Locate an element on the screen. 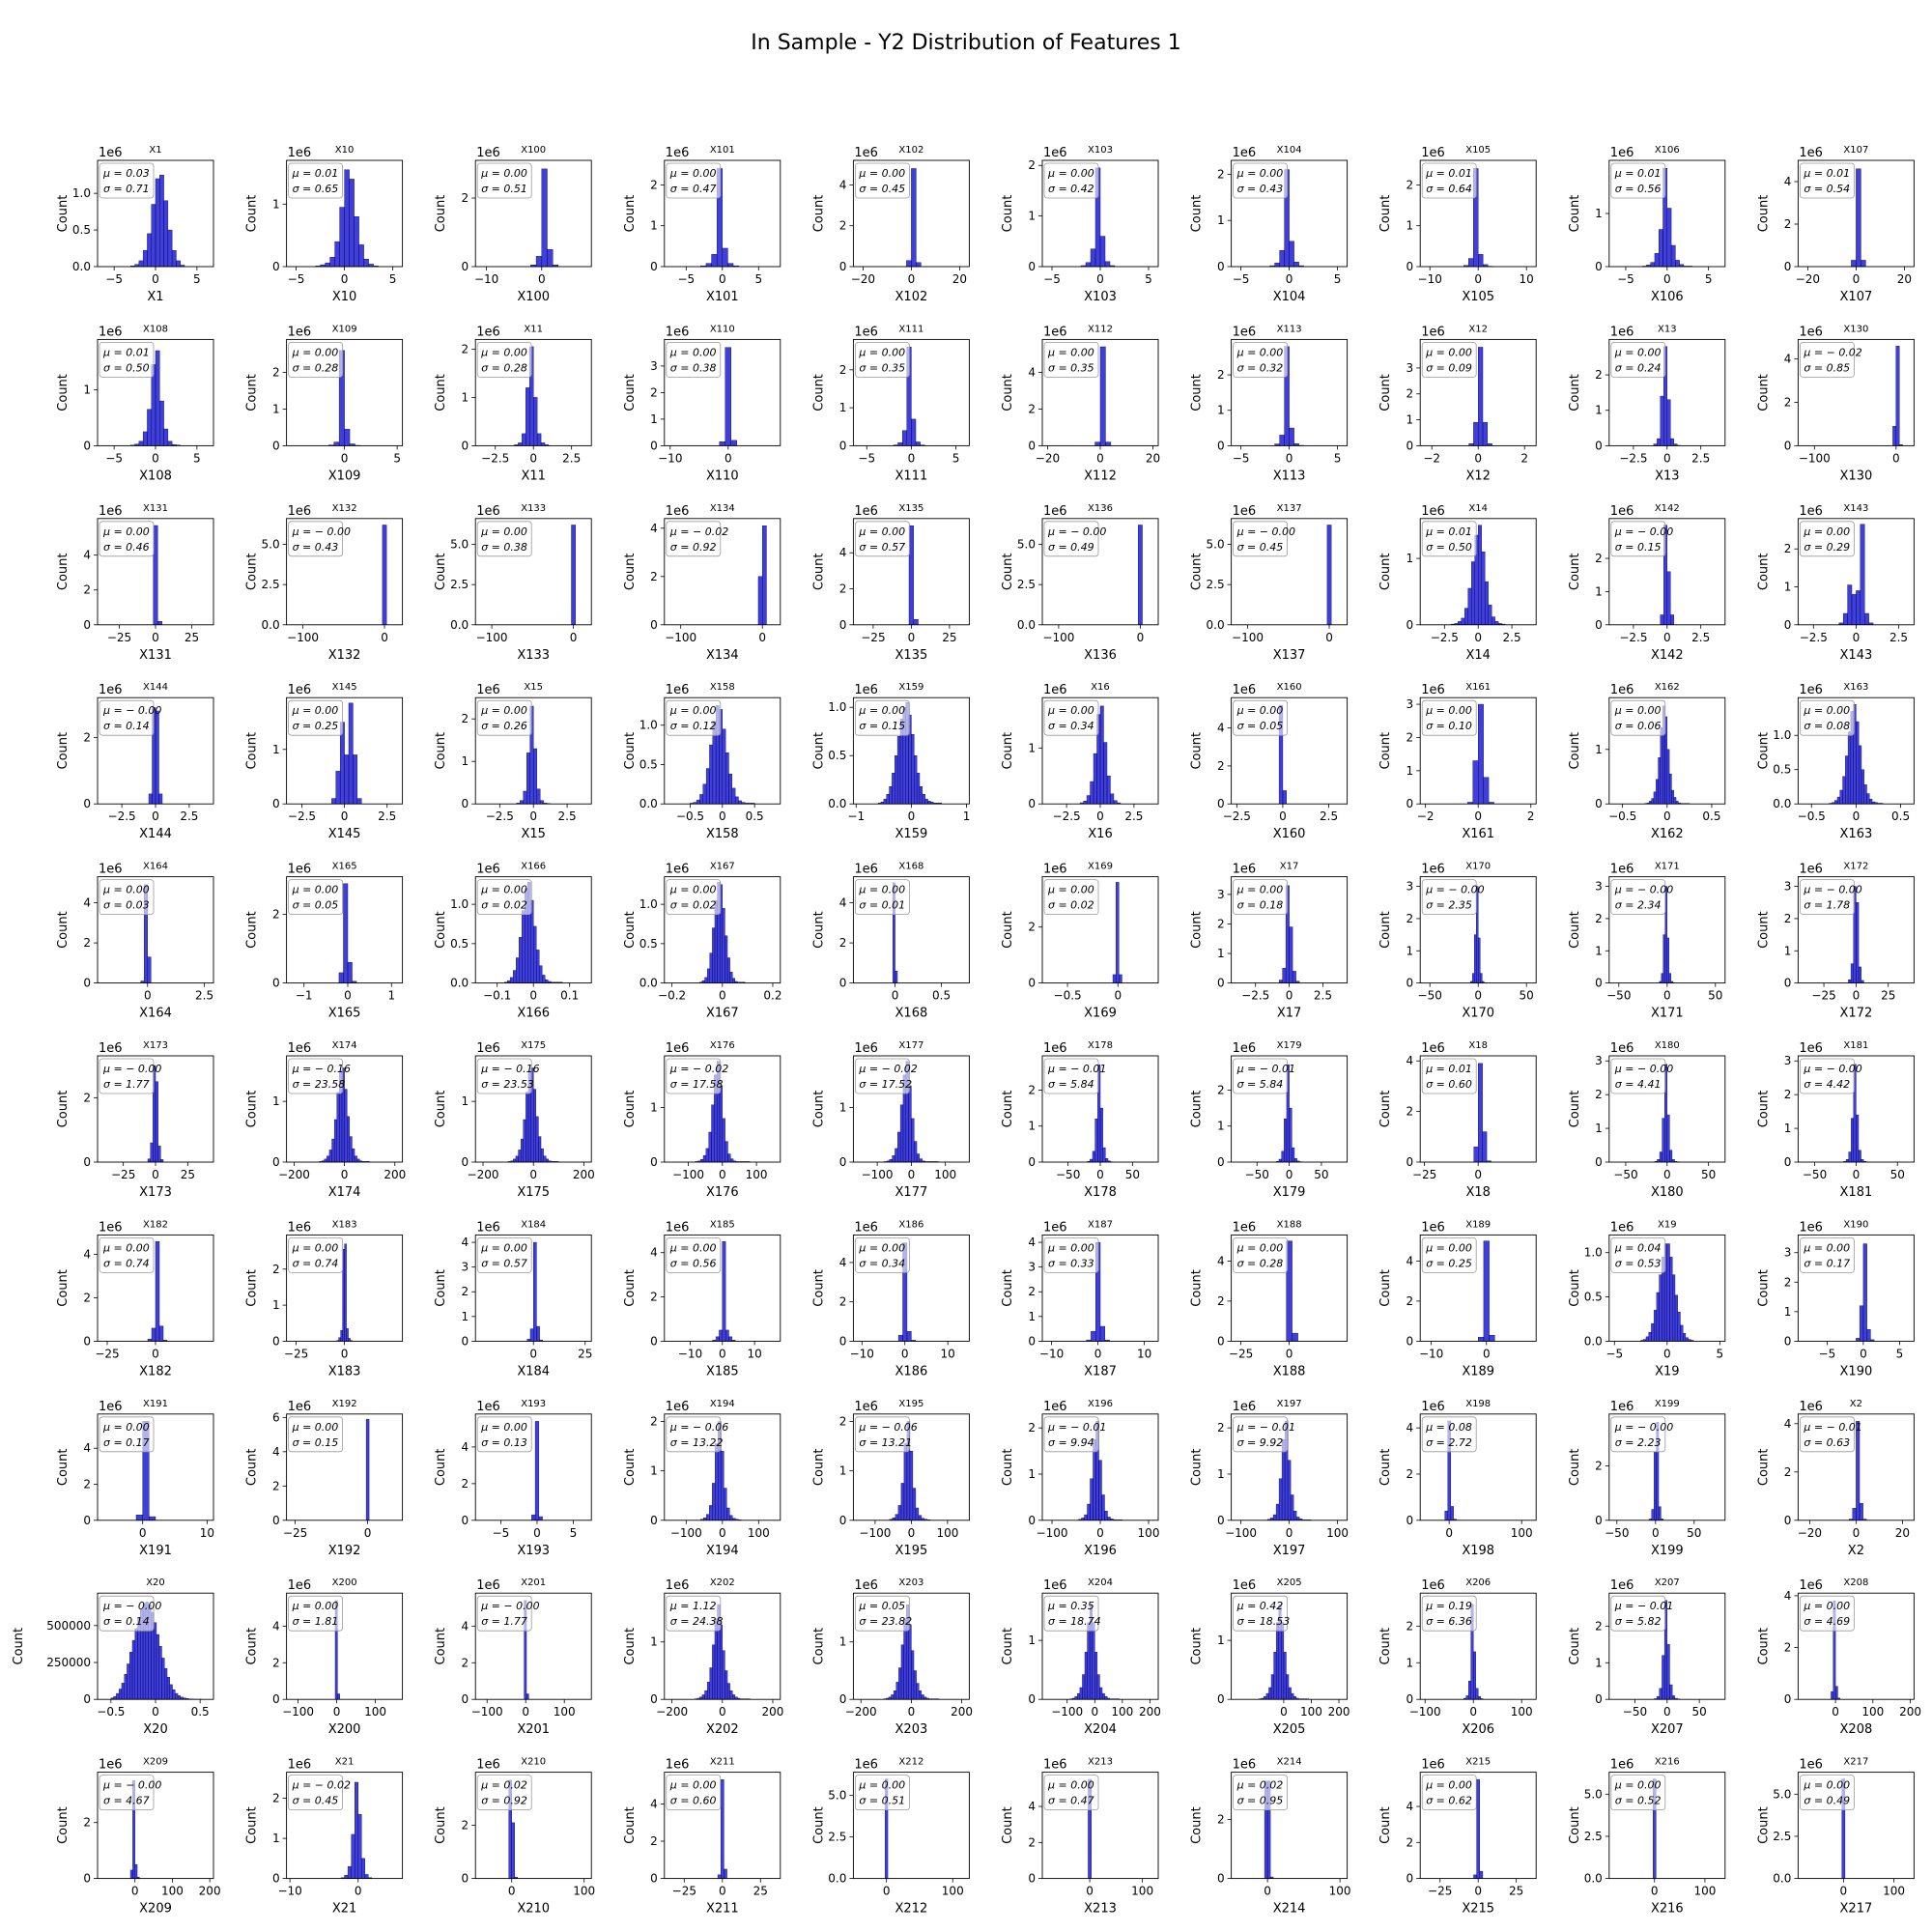  mean-label: μ = 0.01 is located at coordinates (1448, 173).